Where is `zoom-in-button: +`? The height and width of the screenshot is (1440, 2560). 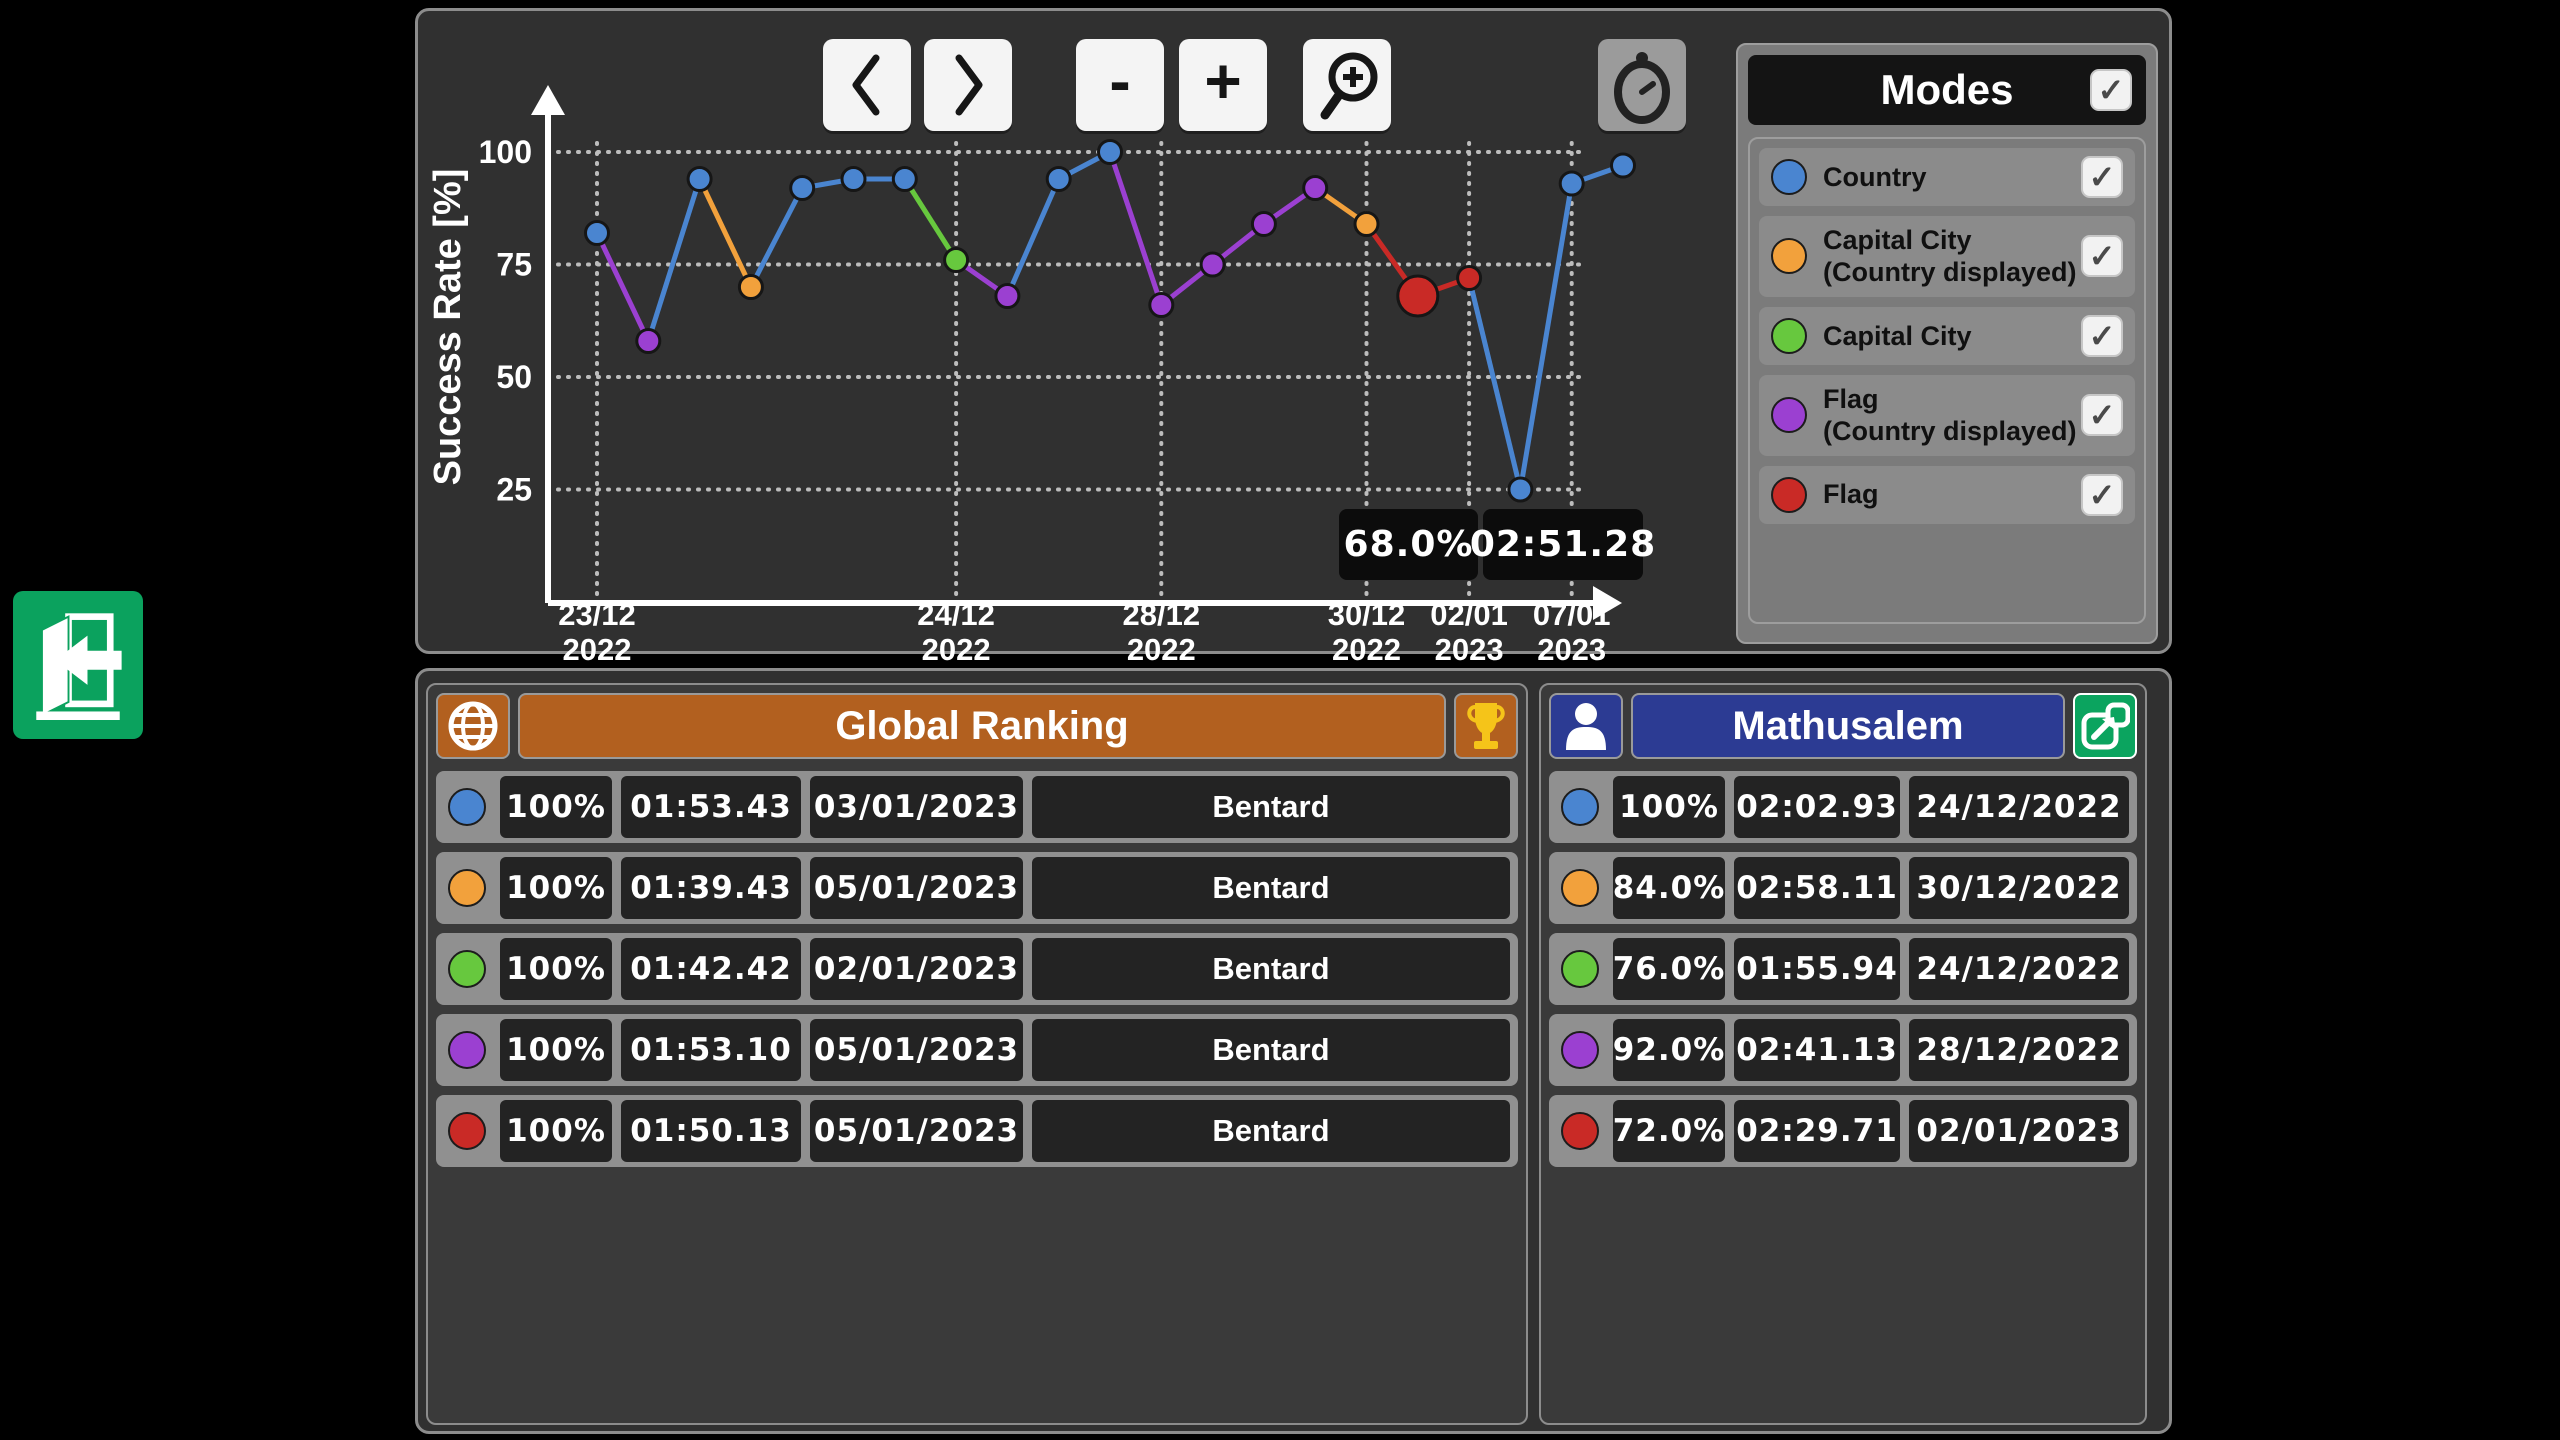 zoom-in-button: + is located at coordinates (1223, 85).